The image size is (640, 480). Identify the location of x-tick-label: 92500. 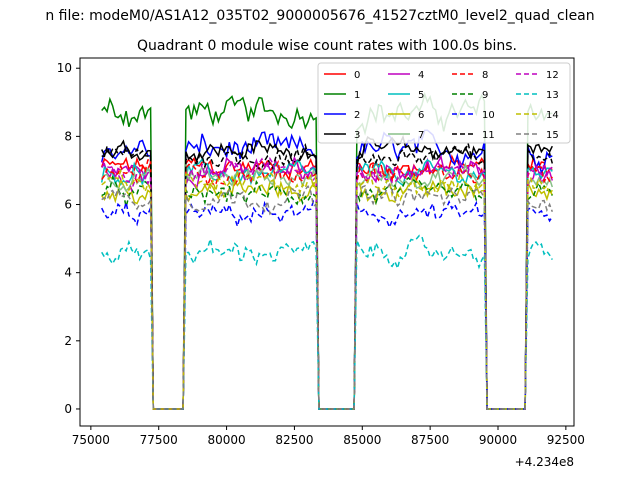
(566, 440).